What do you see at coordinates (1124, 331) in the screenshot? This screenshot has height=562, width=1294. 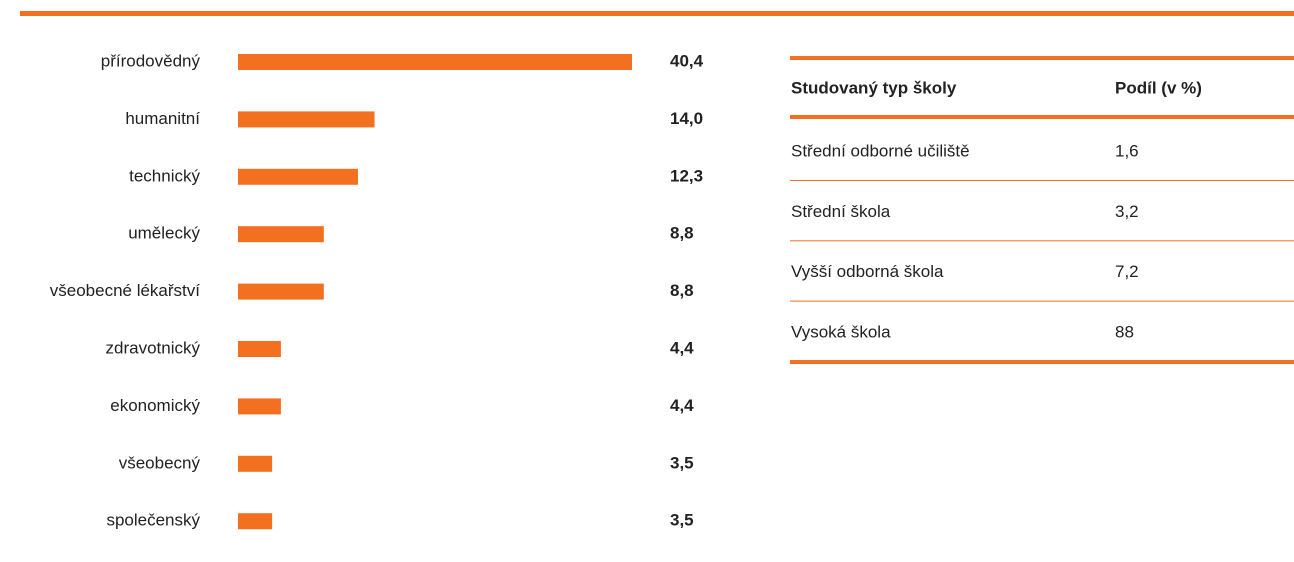 I see `table-cell: 88` at bounding box center [1124, 331].